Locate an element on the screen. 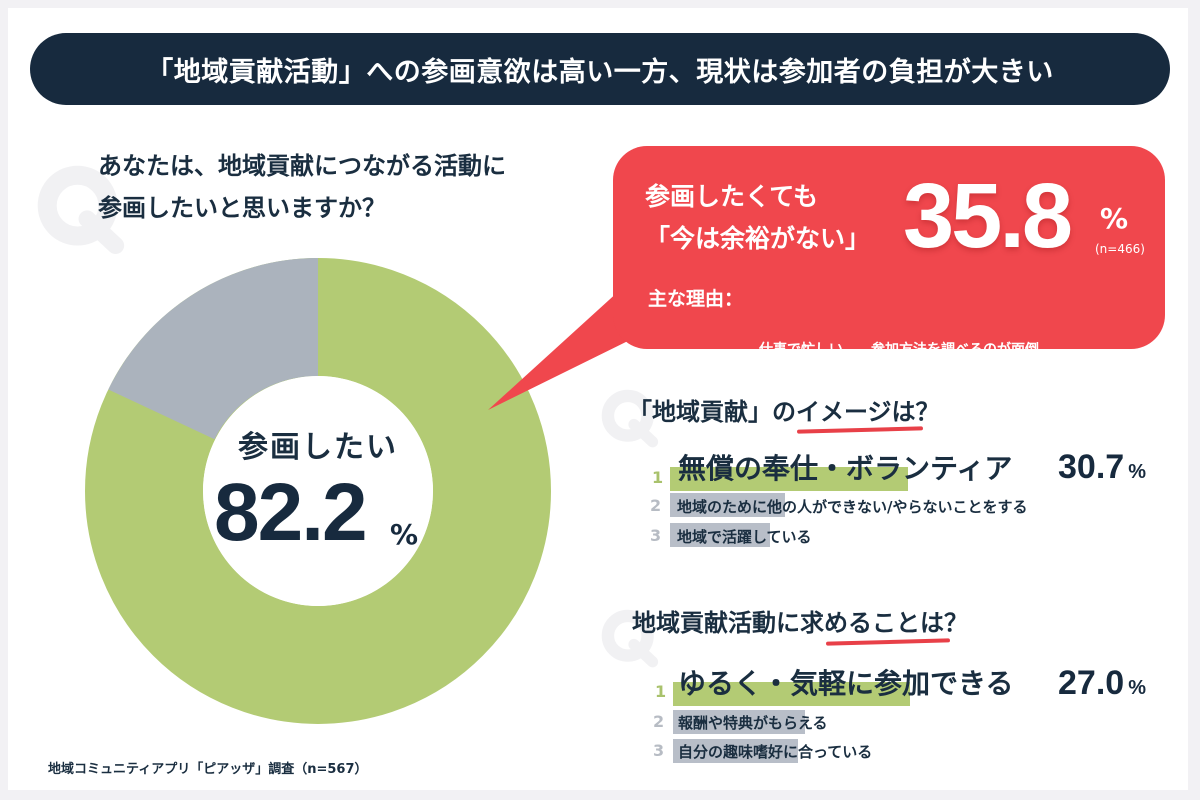 This screenshot has width=1200, height=800. callout-sample-size: (n=466) is located at coordinates (1120, 249).